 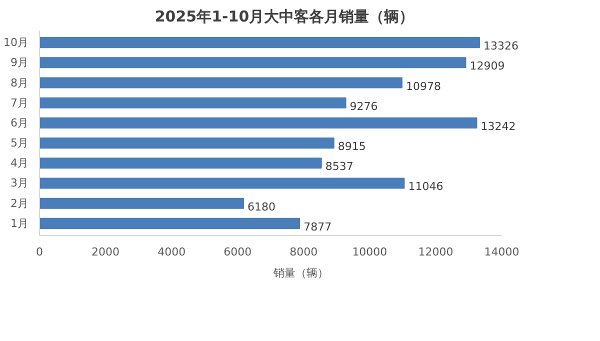 What do you see at coordinates (498, 126) in the screenshot?
I see `data-label: 13242` at bounding box center [498, 126].